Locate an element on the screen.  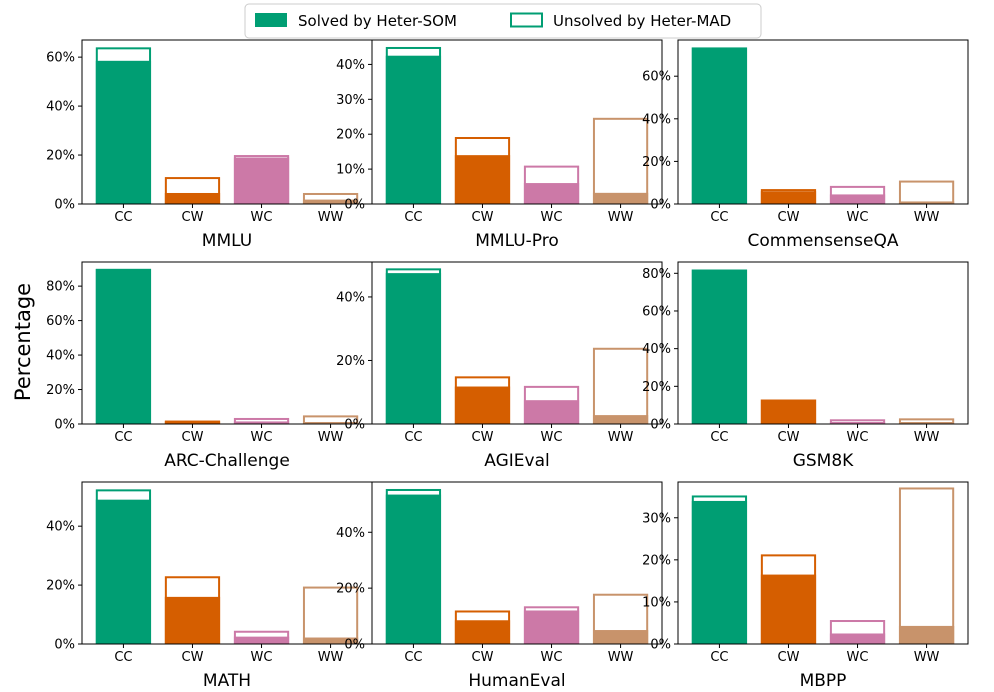
axes-frame-humaneval is located at coordinates (517, 563).